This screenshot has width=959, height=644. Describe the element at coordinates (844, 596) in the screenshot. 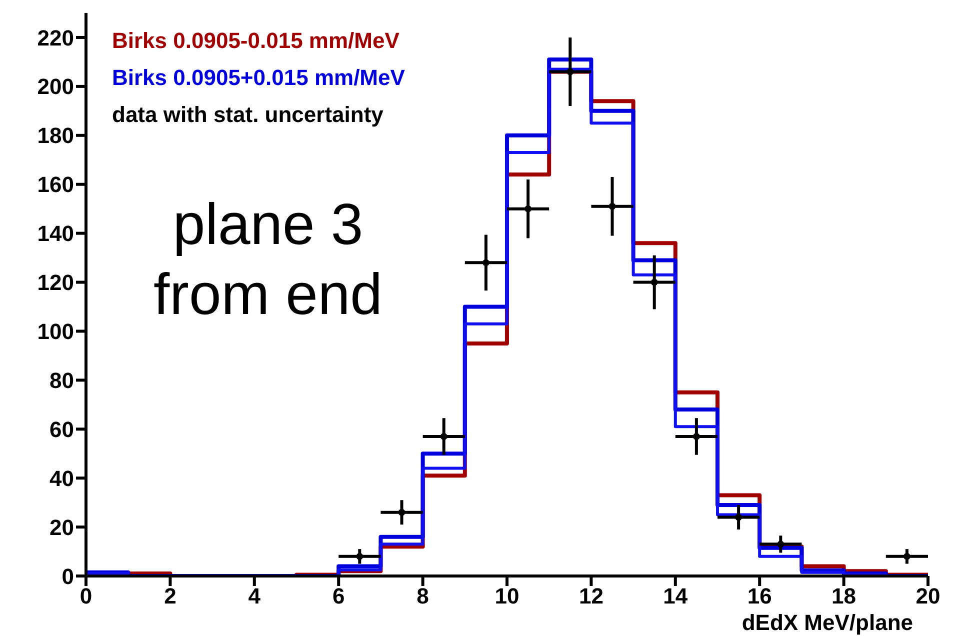

I see `x-tick-label: 18` at that location.